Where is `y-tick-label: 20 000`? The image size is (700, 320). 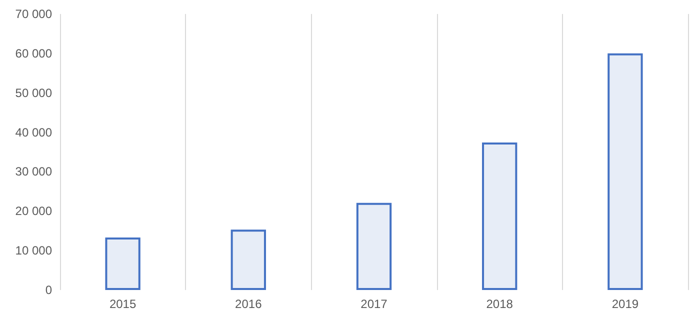 y-tick-label: 20 000 is located at coordinates (33, 211).